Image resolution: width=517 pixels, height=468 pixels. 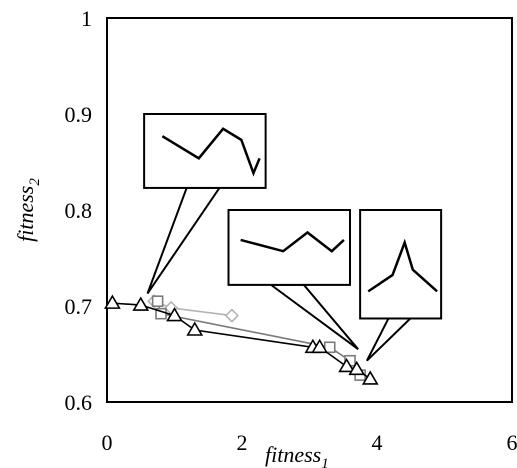 What do you see at coordinates (377, 442) in the screenshot?
I see `x-tick-label: 4` at bounding box center [377, 442].